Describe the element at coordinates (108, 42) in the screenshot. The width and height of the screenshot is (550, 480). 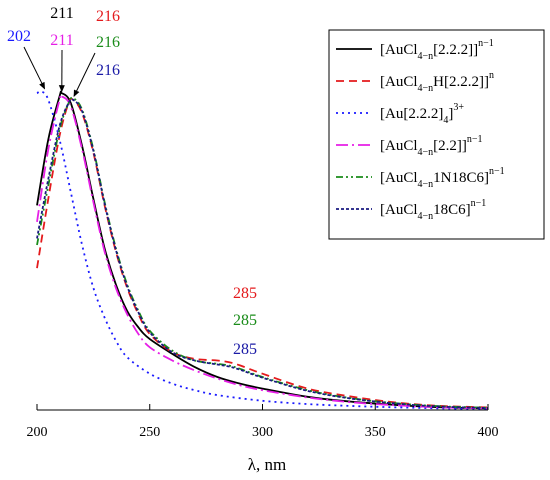
I see `peak-label-5: 216` at that location.